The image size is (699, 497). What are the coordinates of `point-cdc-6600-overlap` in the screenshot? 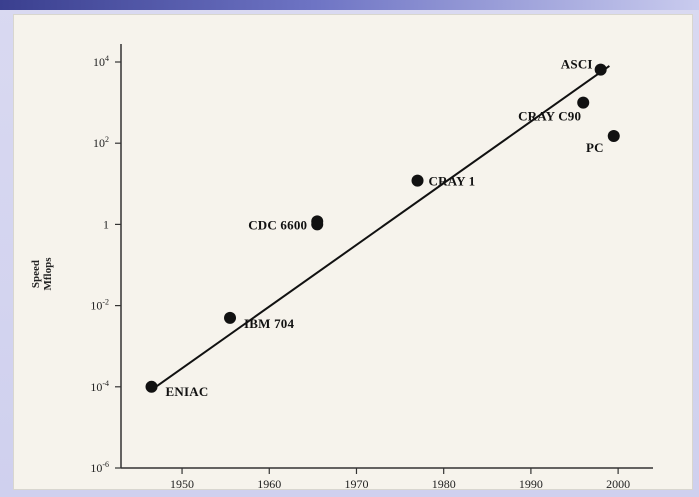 It's located at (317, 221).